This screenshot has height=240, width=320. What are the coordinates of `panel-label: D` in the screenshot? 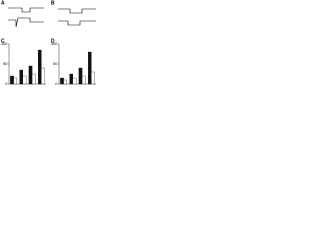 It's located at (53, 41).